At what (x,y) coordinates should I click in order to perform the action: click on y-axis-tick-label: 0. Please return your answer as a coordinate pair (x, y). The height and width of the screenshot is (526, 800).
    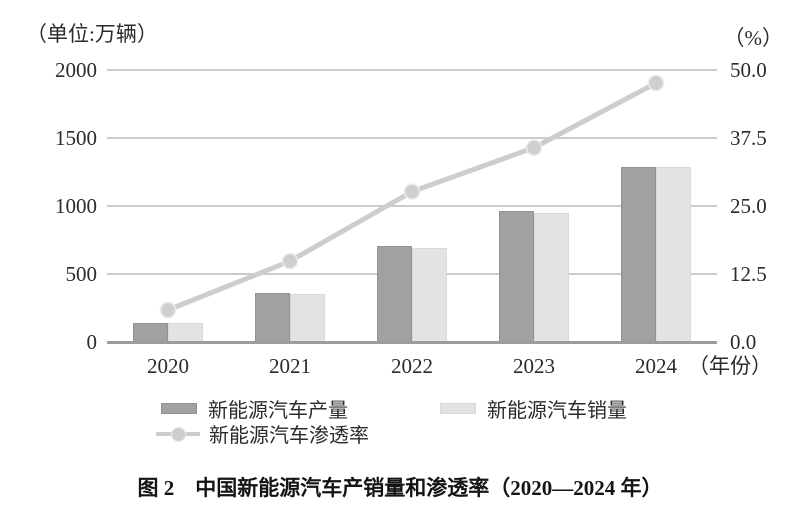
    Looking at the image, I should click on (92, 341).